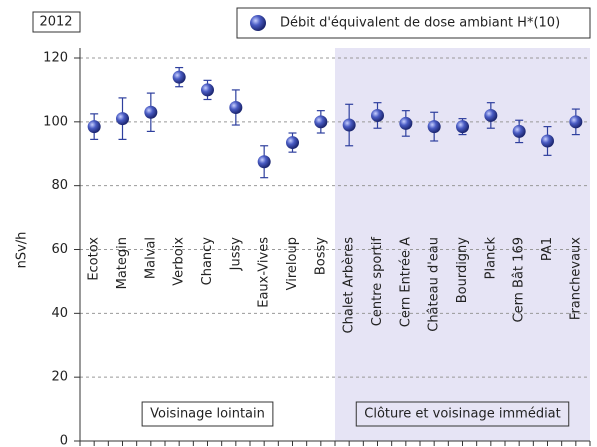 This screenshot has width=597, height=447. Describe the element at coordinates (258, 23) in the screenshot. I see `legend-marker` at that location.